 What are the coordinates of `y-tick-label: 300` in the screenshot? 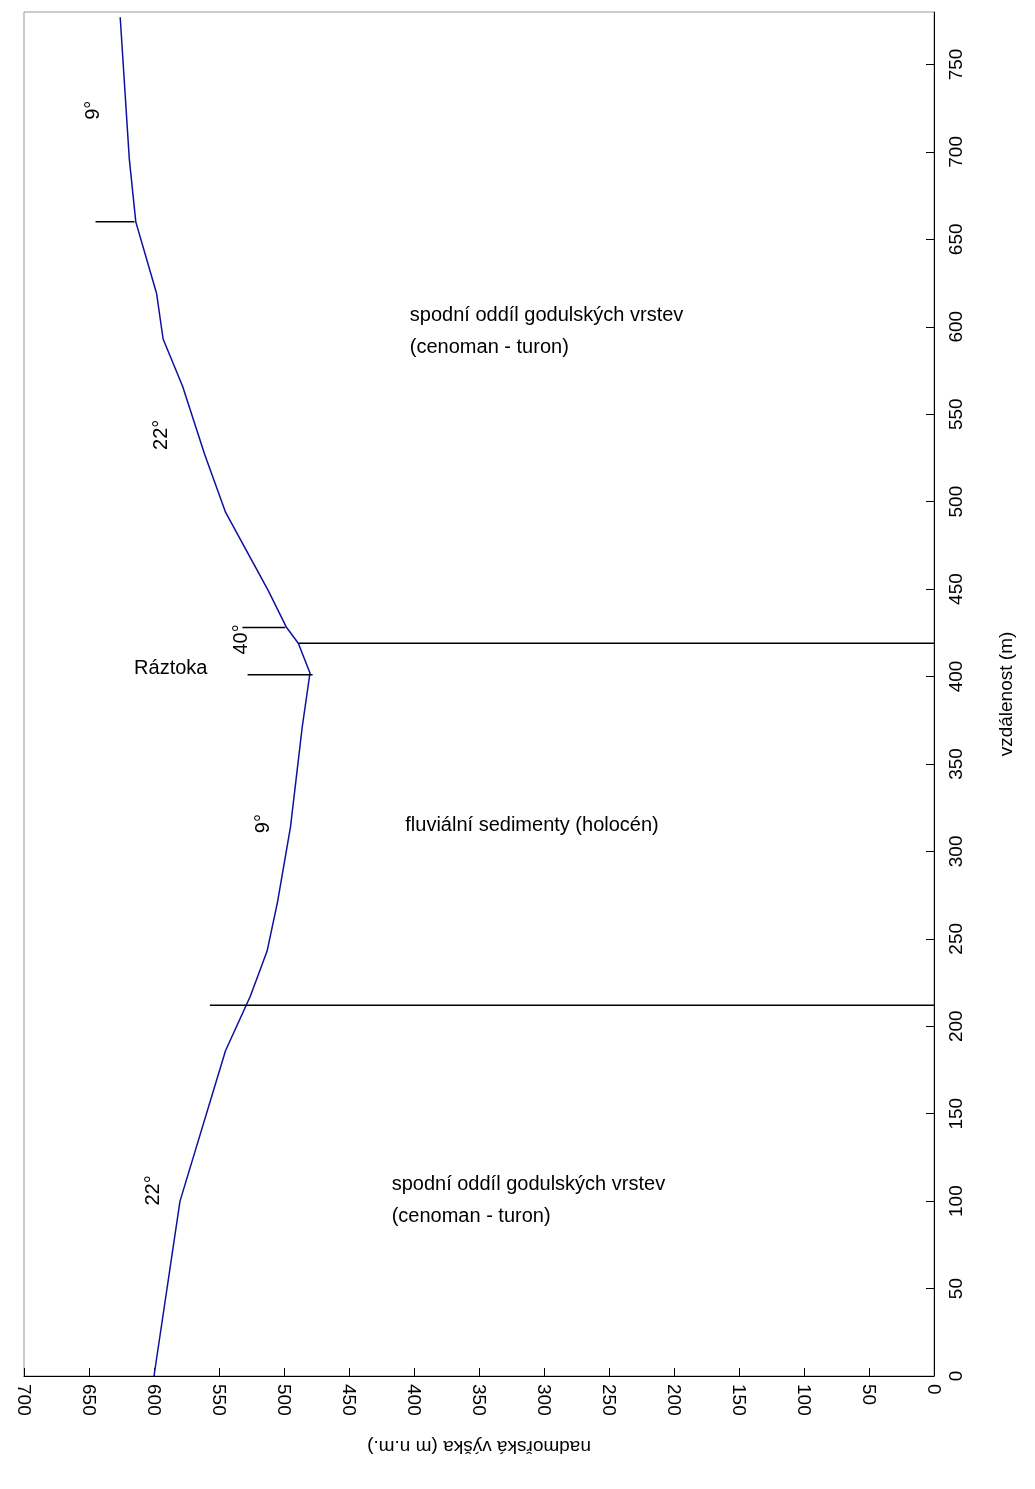 It's located at (955, 851).